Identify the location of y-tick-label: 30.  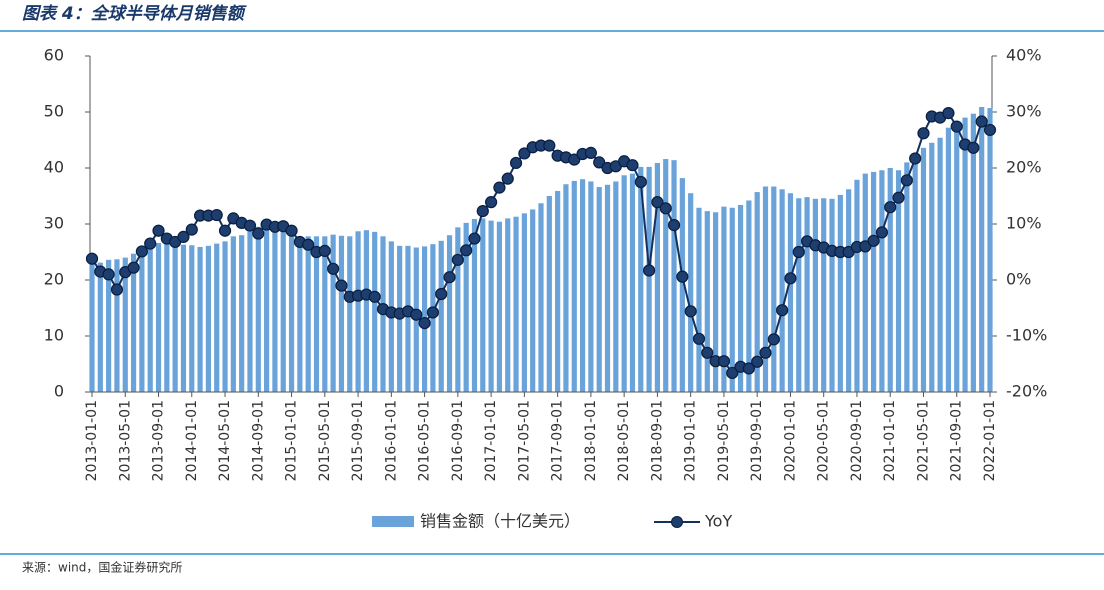
(54, 223).